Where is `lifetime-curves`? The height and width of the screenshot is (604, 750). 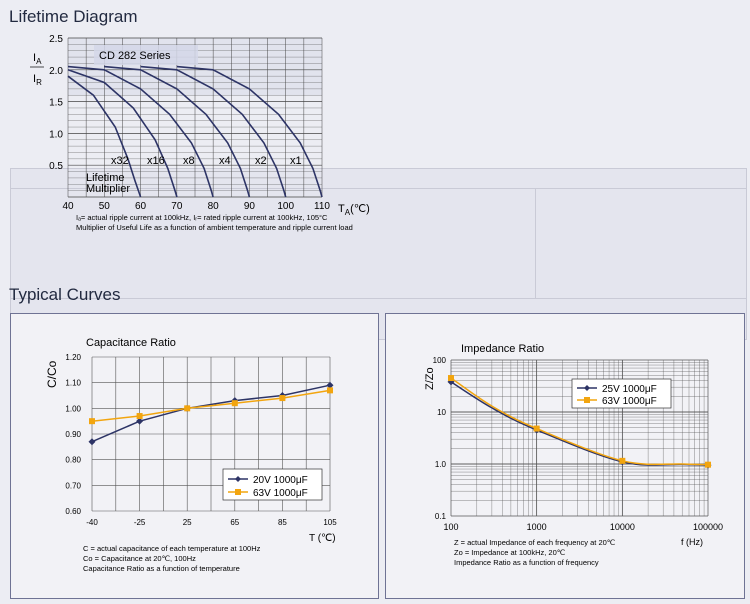
lifetime-curves is located at coordinates (195, 131).